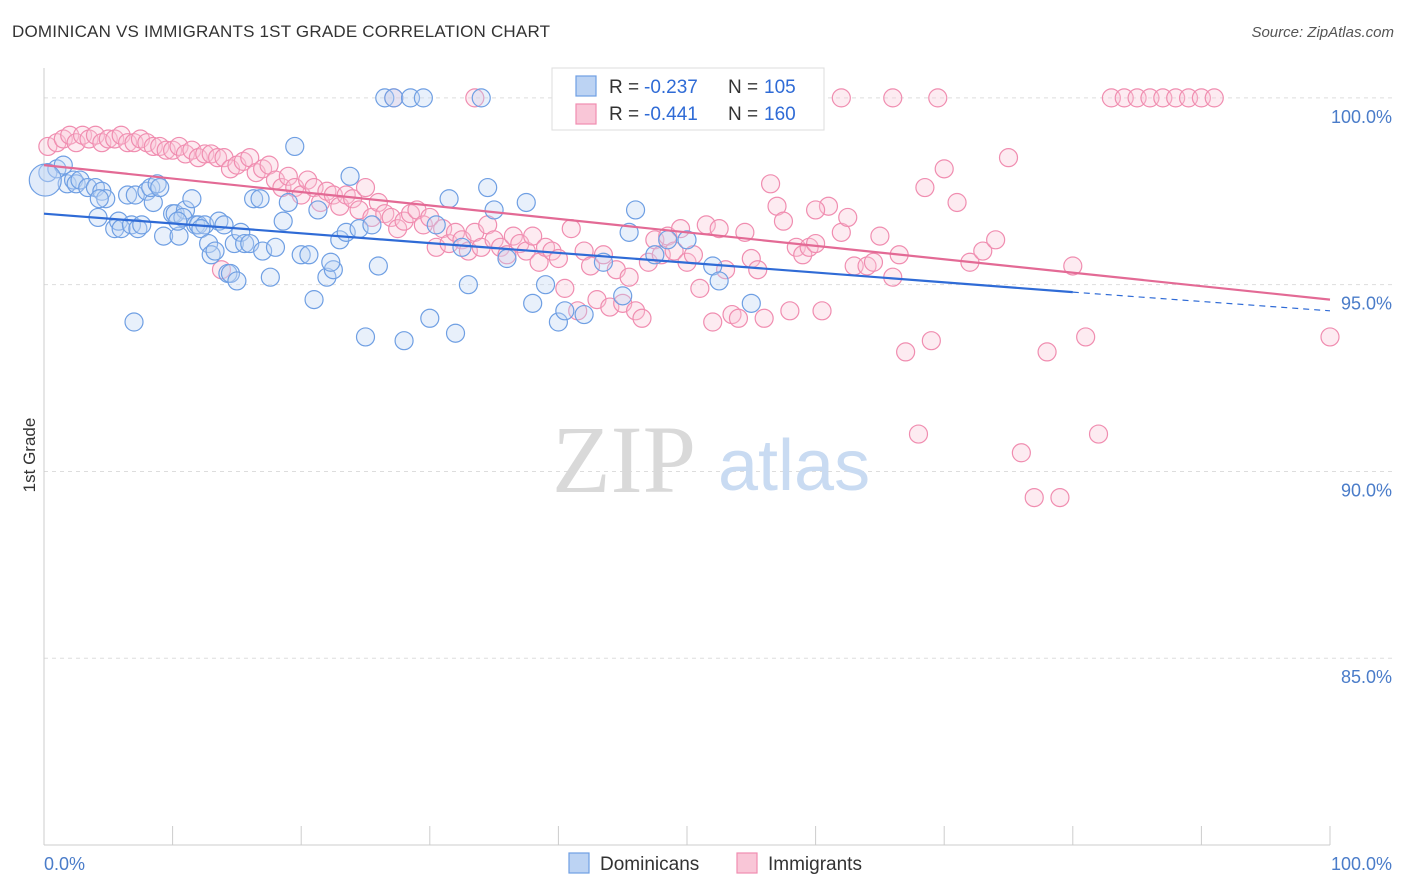  Describe the element at coordinates (29, 455) in the screenshot. I see `y-axis-label: 1st Grade` at that location.